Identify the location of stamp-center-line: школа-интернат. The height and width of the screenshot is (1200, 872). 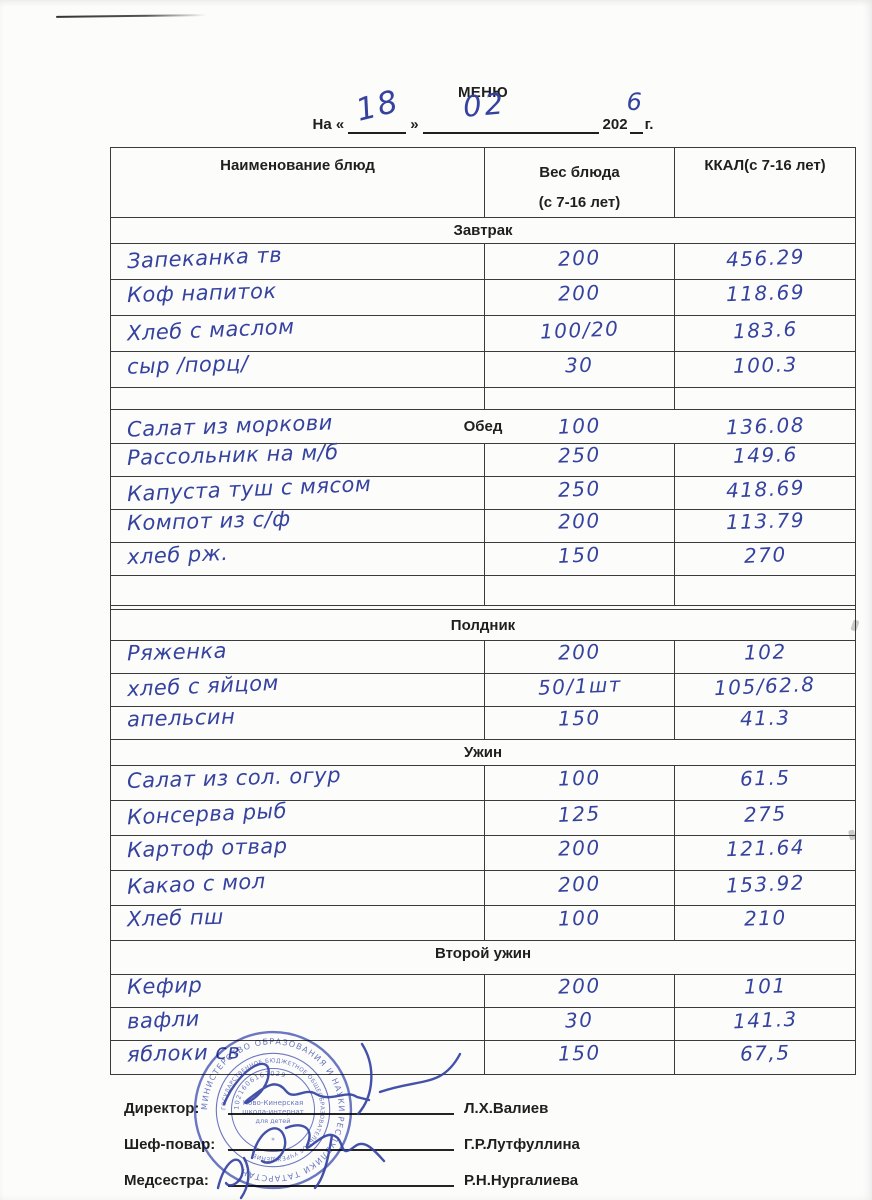
(273, 1111).